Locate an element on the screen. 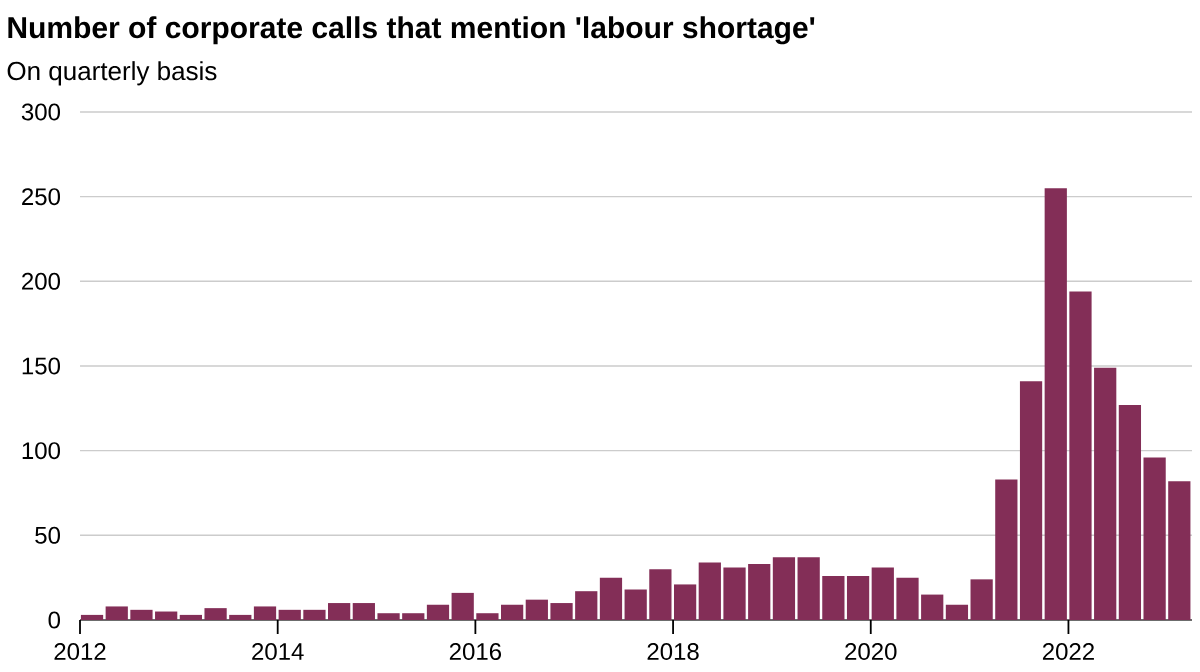 This screenshot has width=1200, height=672. y-tick-label: 150 is located at coordinates (41, 366).